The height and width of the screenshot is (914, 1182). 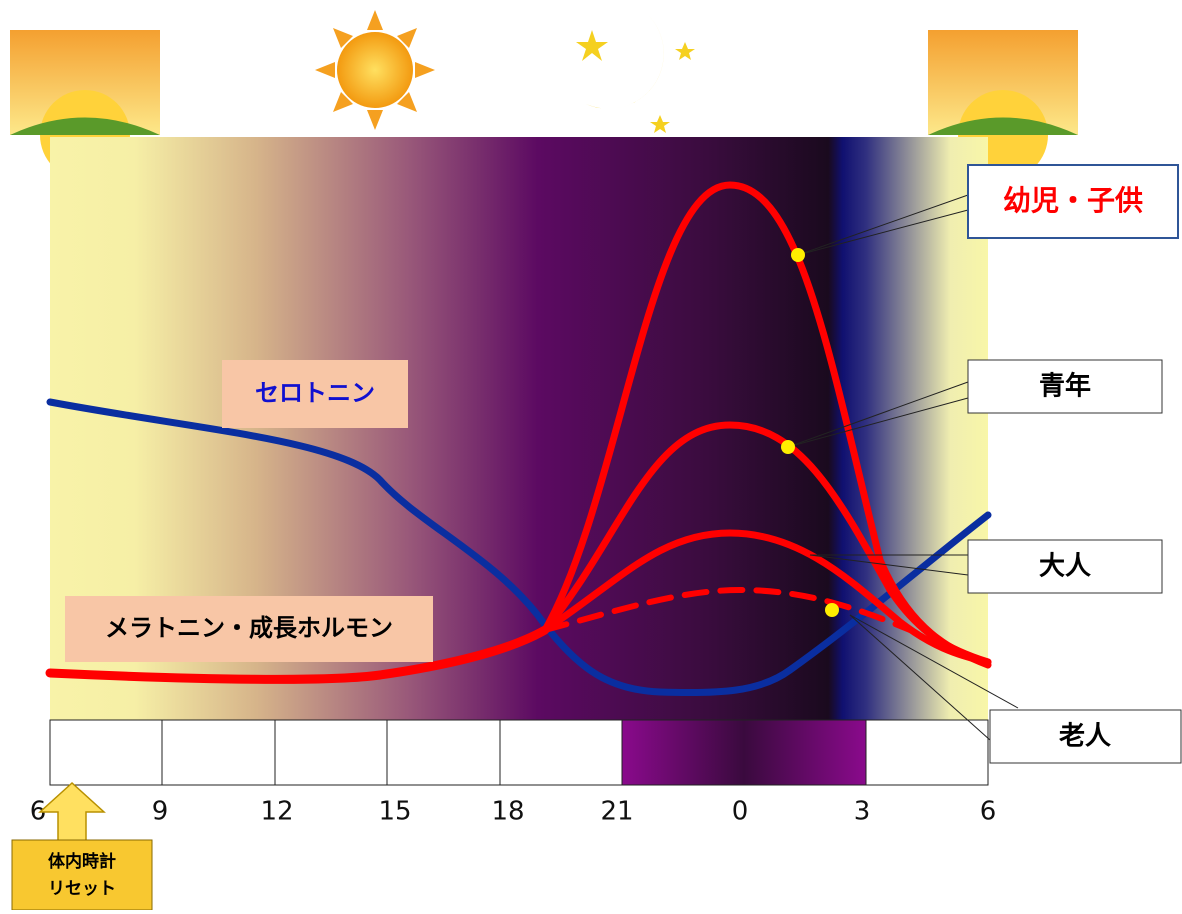 I want to click on hour-labels: 6 9 12 15 18 21 0 3 6, so click(x=513, y=812).